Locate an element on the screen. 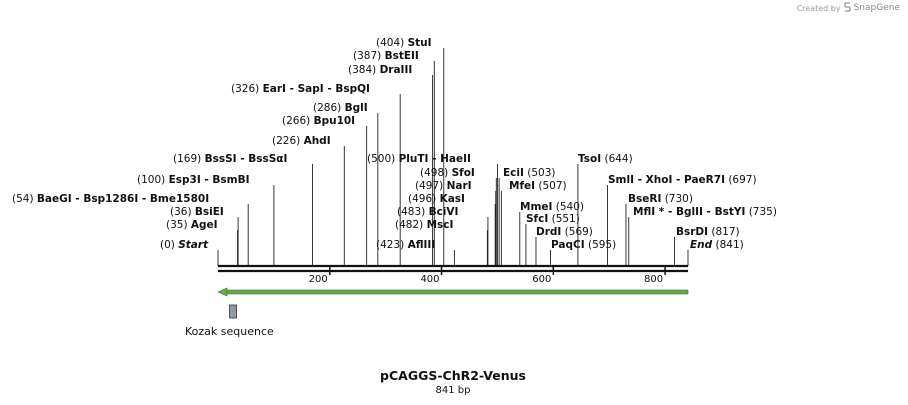  enzyme-name: TsoI is located at coordinates (589, 159).